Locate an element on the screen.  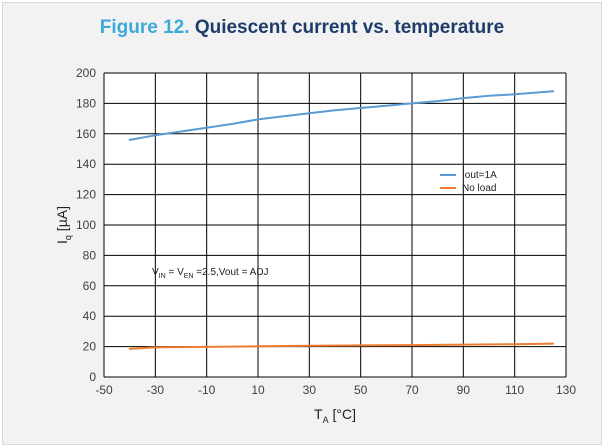
x-label-sub: A is located at coordinates (326, 420).